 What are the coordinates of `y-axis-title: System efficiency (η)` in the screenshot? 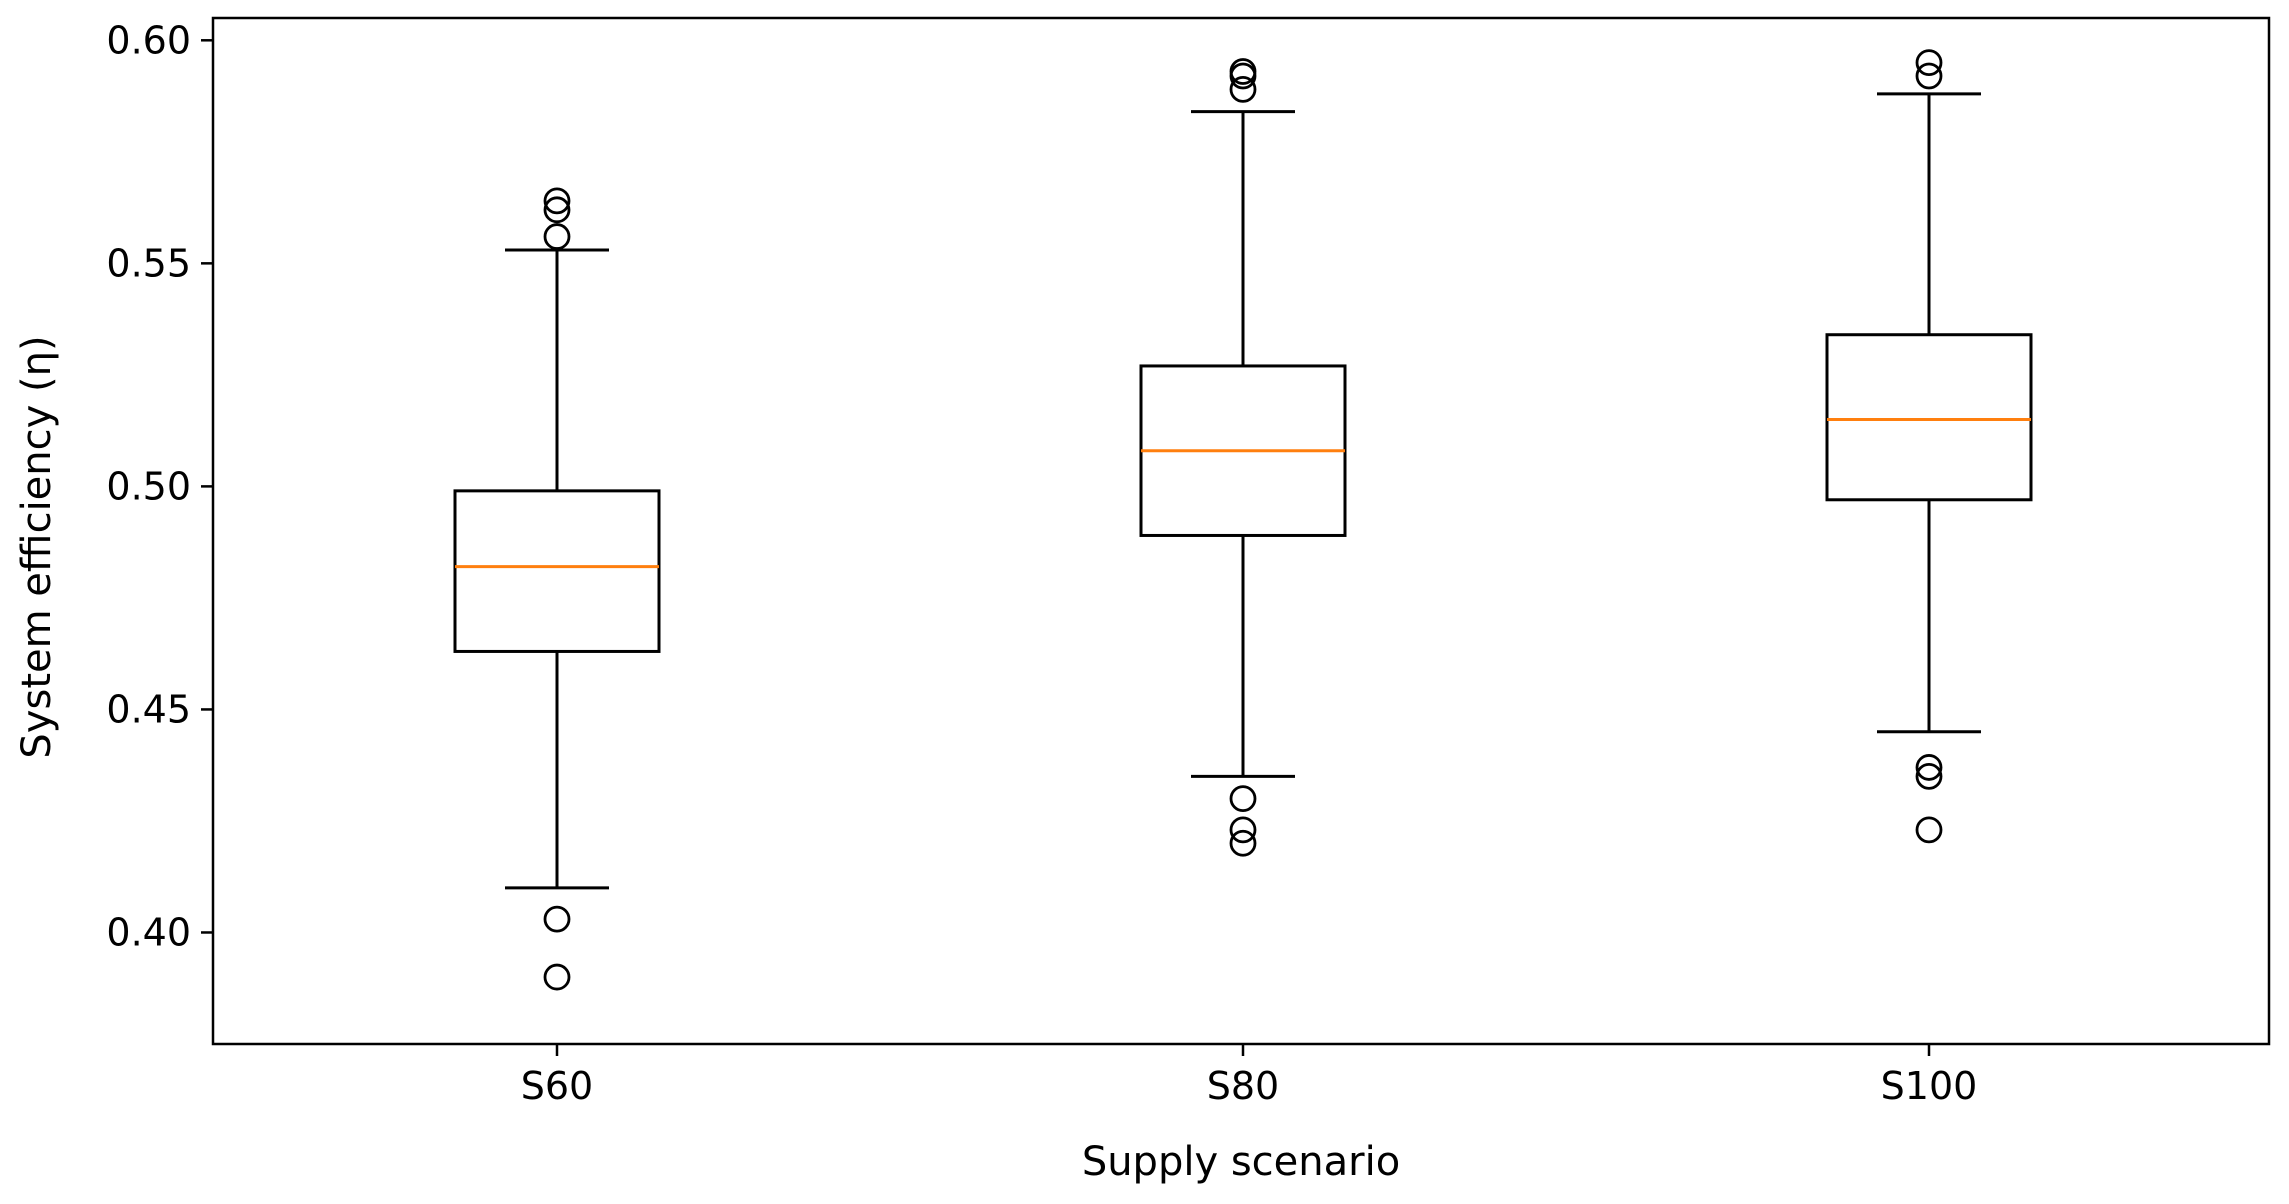 It's located at (37, 546).